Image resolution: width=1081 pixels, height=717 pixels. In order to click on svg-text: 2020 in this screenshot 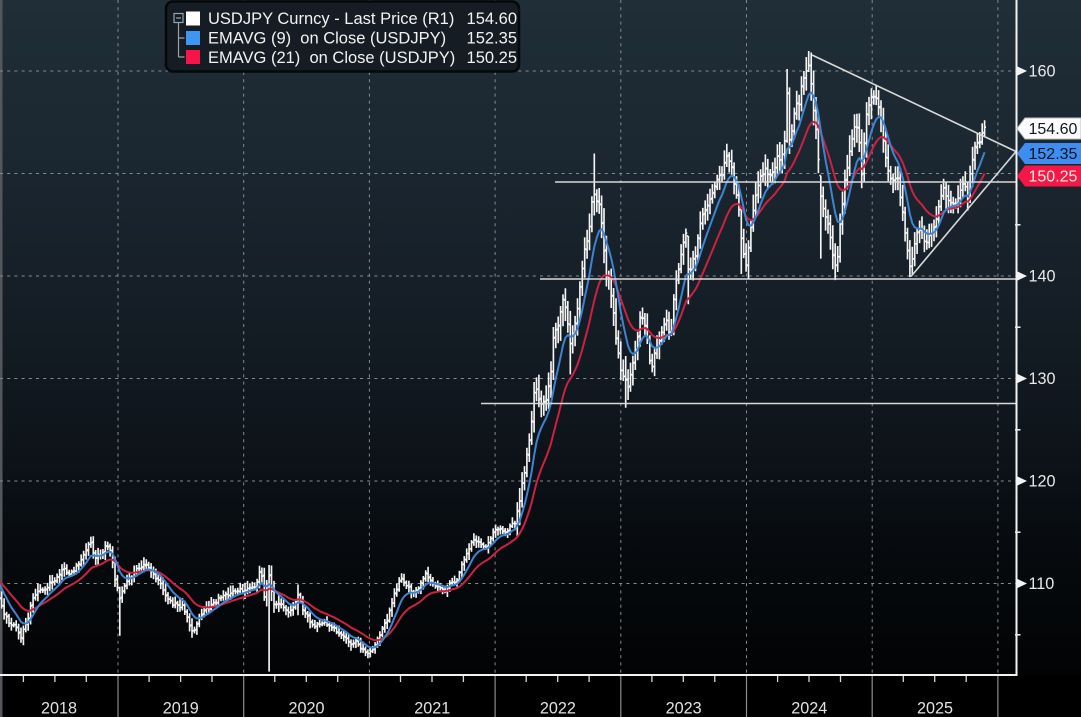, I will do `click(306, 708)`.